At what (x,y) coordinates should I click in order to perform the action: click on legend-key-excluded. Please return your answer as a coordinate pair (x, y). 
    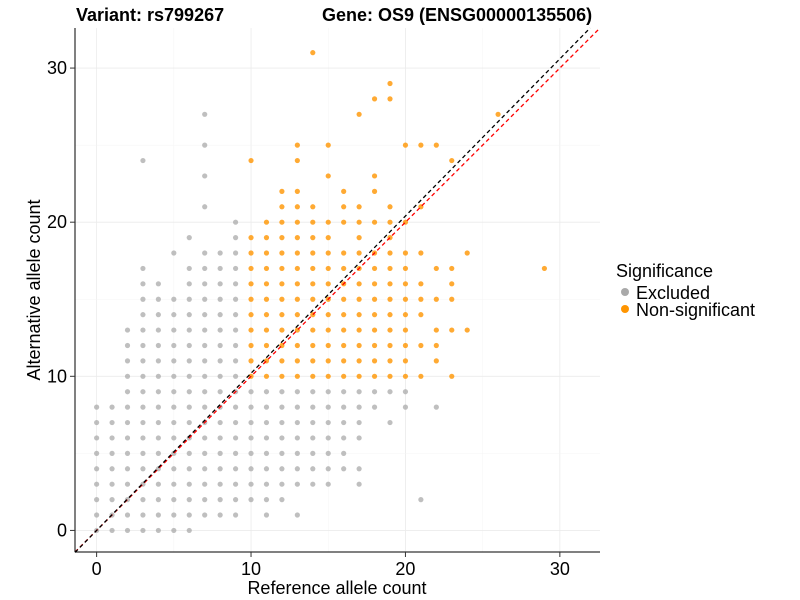
    Looking at the image, I should click on (625, 292).